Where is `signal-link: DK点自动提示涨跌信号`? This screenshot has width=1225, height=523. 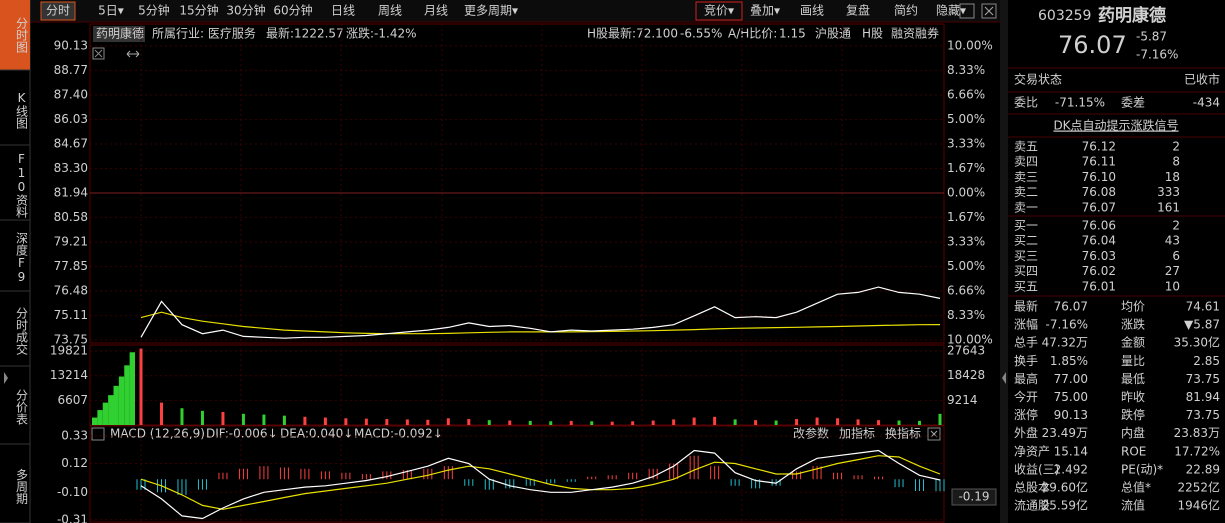 signal-link: DK点自动提示涨跌信号 is located at coordinates (1115, 125).